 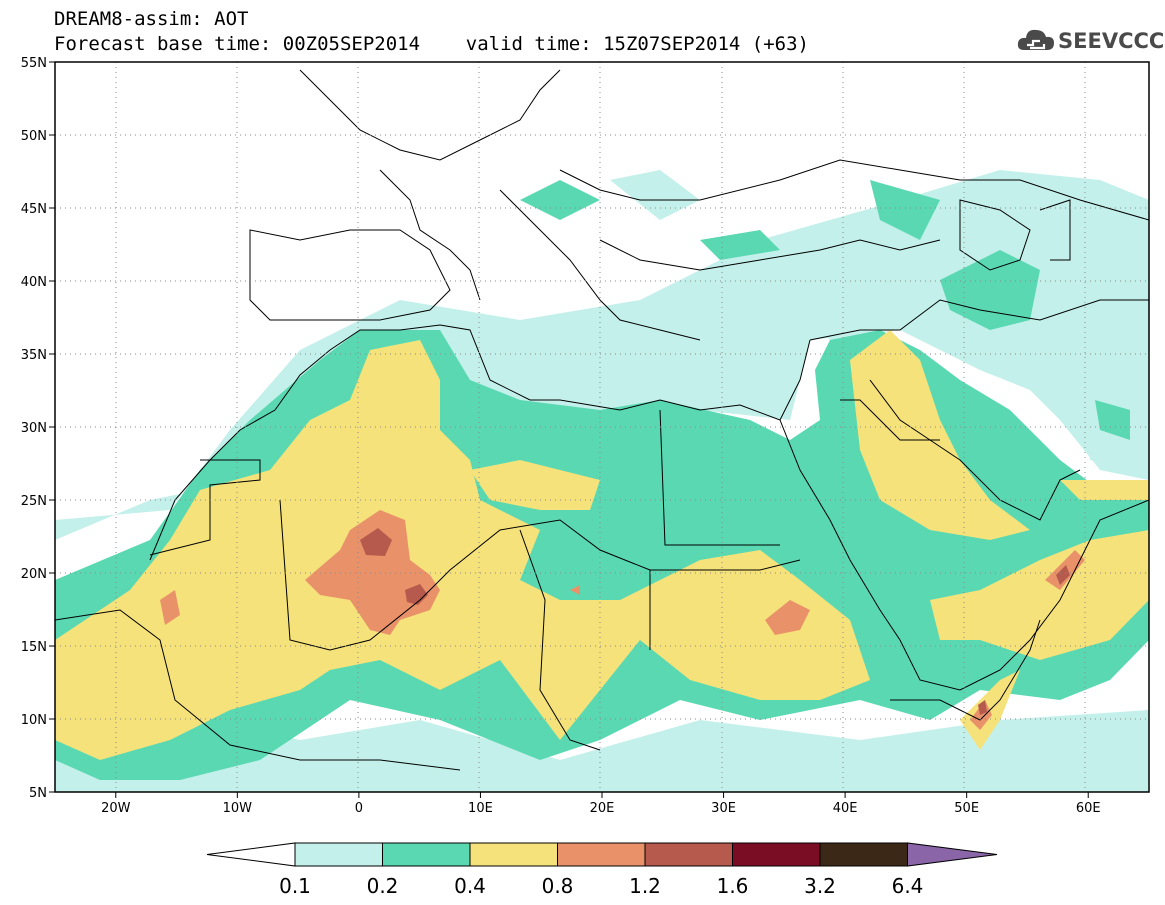 I want to click on lat-tick-label: 5N, so click(x=38, y=793).